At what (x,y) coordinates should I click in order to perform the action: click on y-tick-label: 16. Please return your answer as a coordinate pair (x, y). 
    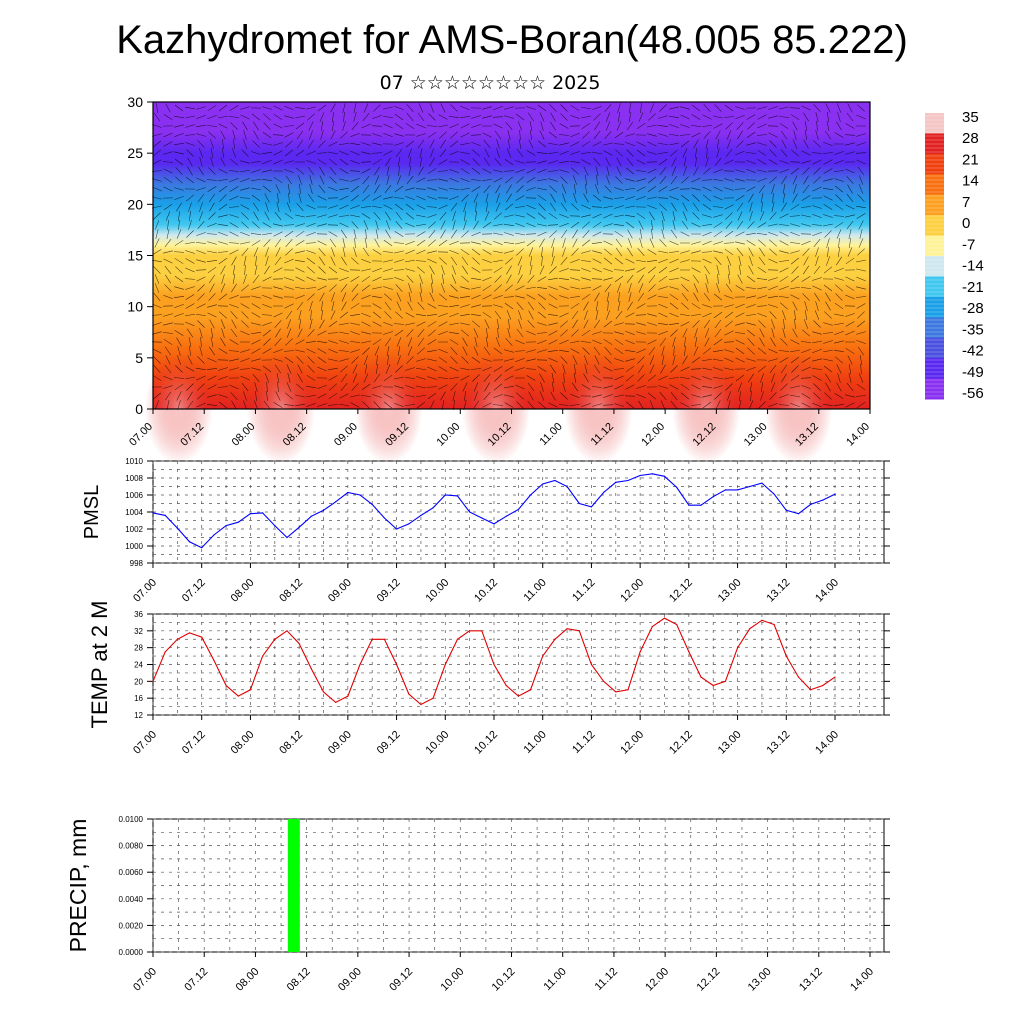
    Looking at the image, I should click on (138, 698).